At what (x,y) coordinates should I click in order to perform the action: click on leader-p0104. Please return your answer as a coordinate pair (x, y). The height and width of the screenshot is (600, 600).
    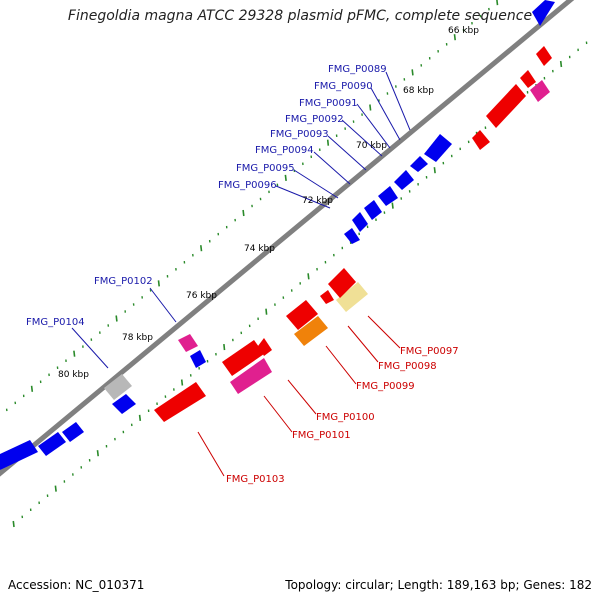
    Looking at the image, I should click on (90, 348).